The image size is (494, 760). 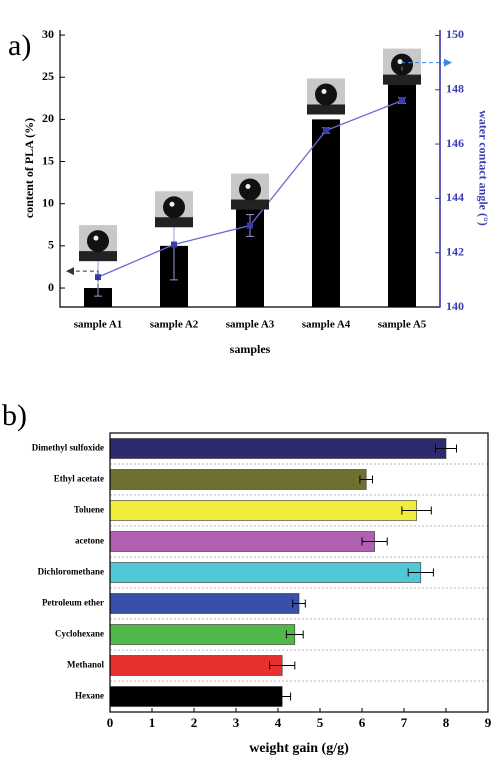 I want to click on y-tick-label: 15, so click(x=48, y=160).